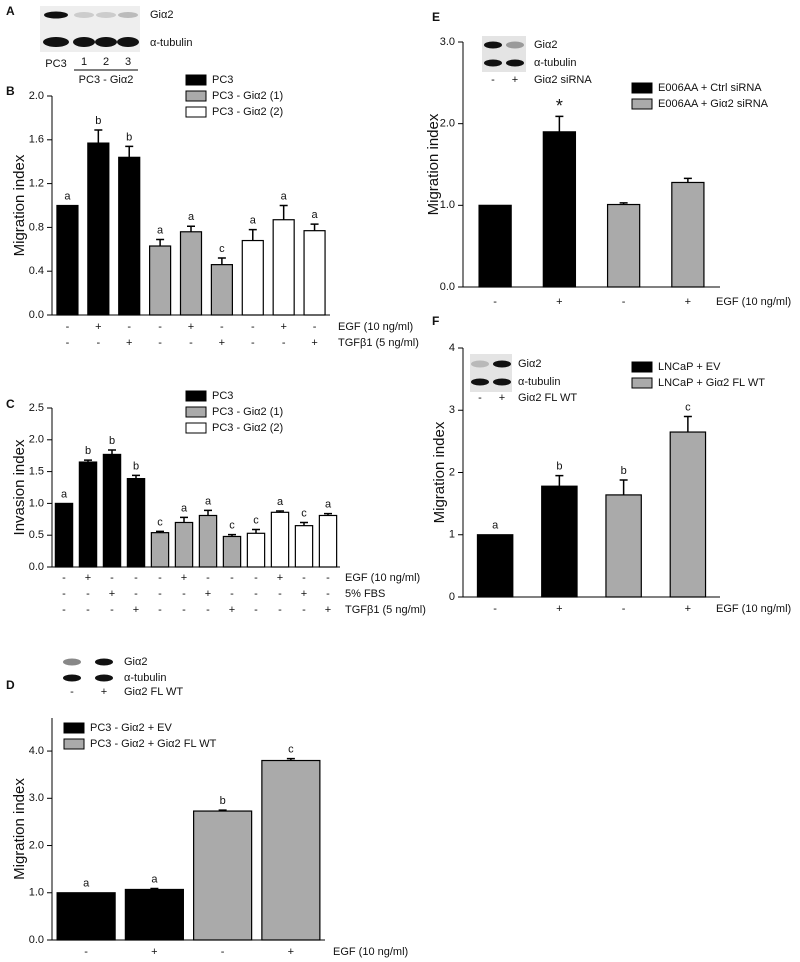  Describe the element at coordinates (84, 62) in the screenshot. I see `lane-label: 1` at that location.